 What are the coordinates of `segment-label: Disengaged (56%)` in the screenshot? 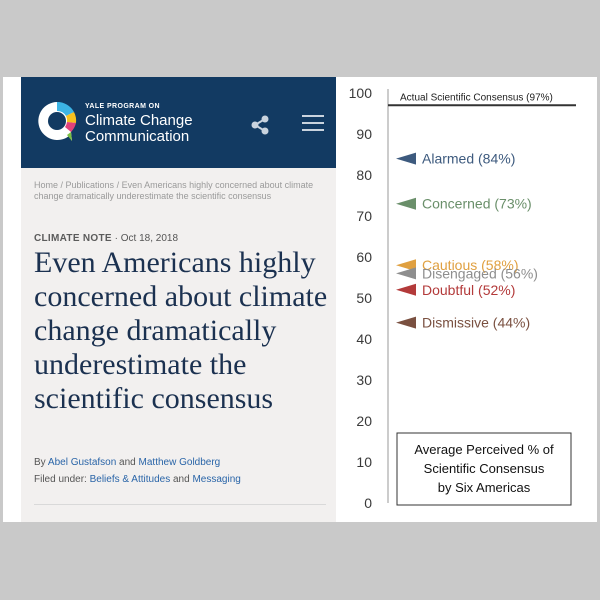 It's located at (480, 273).